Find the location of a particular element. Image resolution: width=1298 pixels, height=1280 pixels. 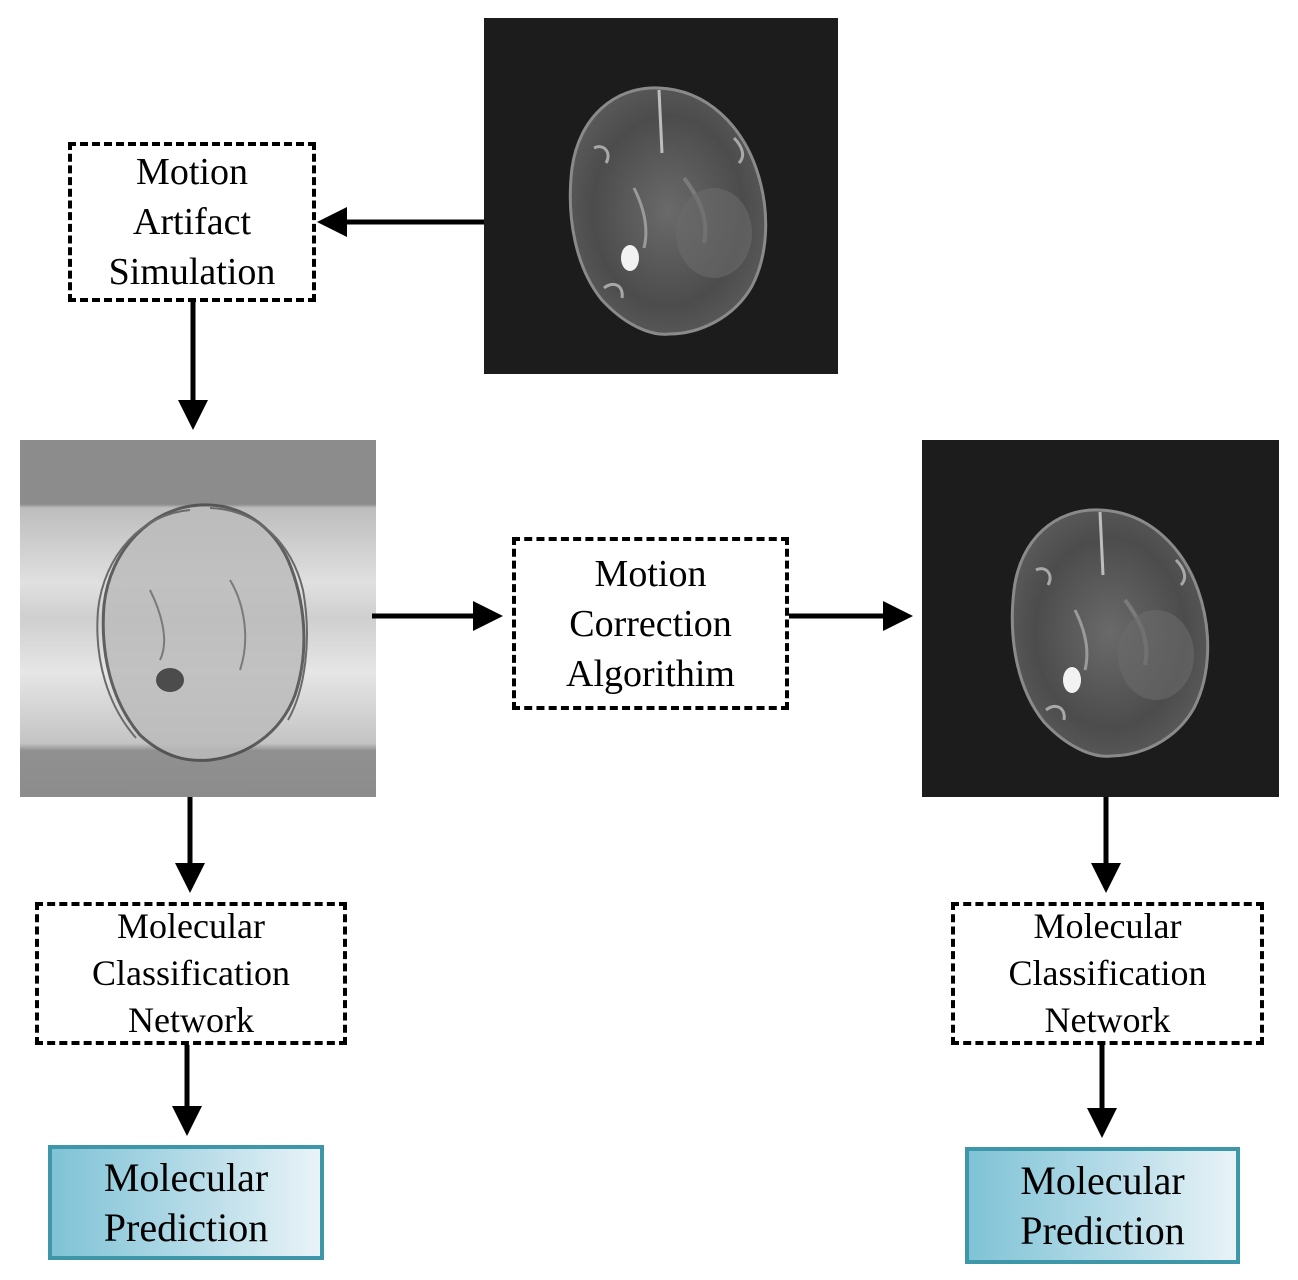

molecular-prediction-left-box: Molecular Prediction is located at coordinates (186, 1202).